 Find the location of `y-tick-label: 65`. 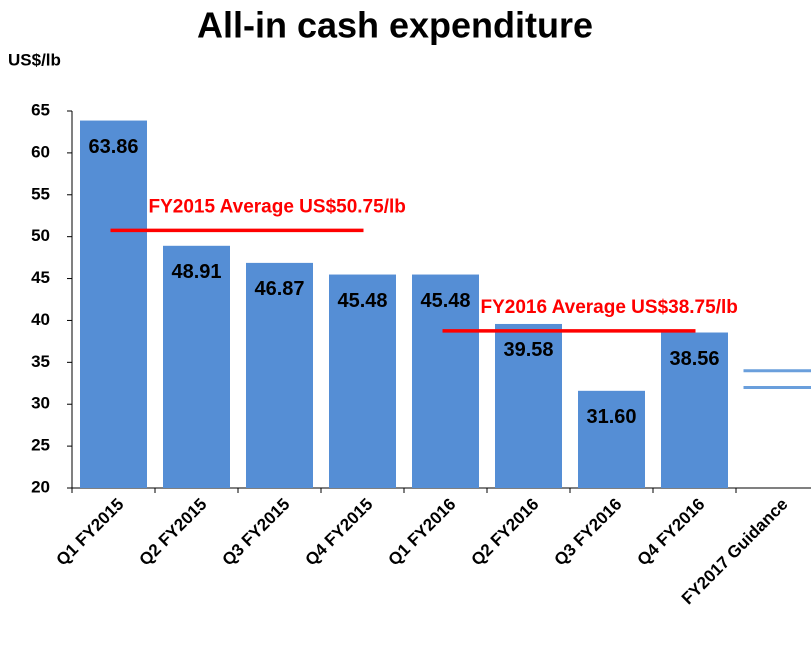

y-tick-label: 65 is located at coordinates (40, 109).